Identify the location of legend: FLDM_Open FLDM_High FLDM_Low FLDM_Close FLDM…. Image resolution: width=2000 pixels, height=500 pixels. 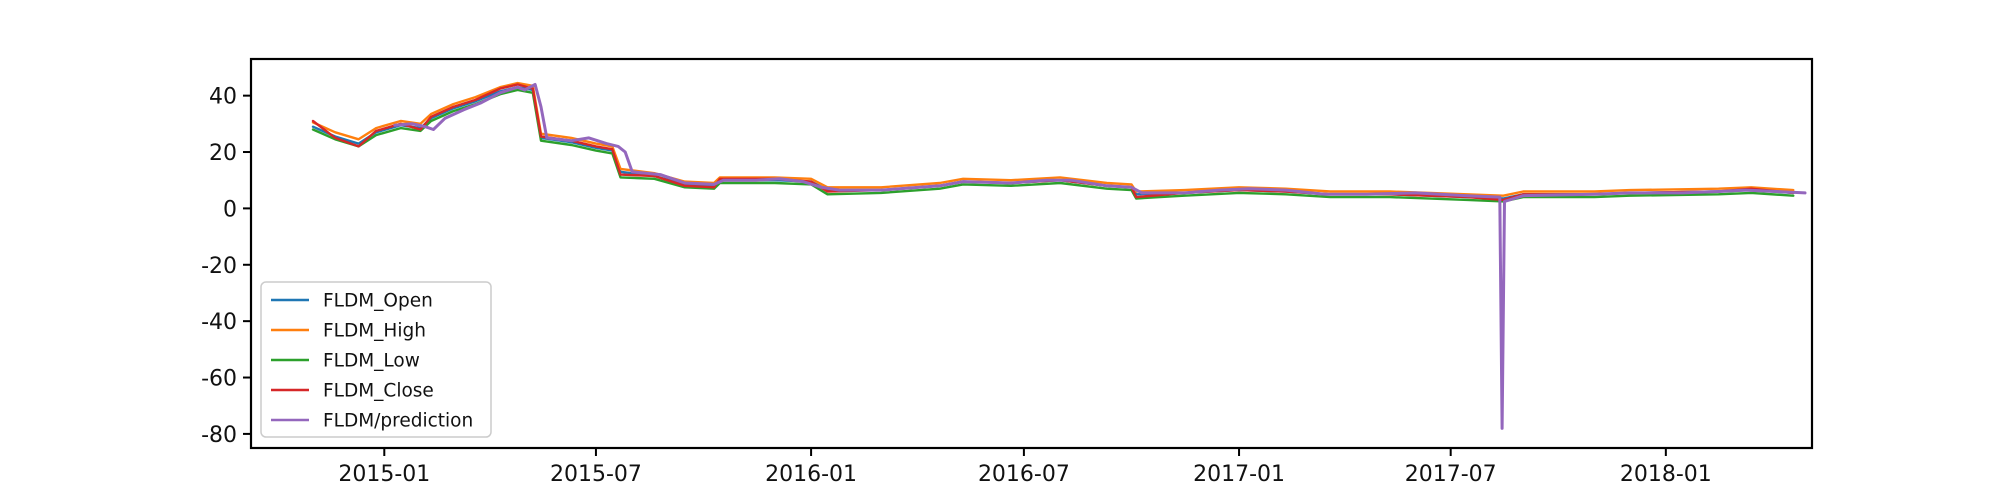
(376, 359).